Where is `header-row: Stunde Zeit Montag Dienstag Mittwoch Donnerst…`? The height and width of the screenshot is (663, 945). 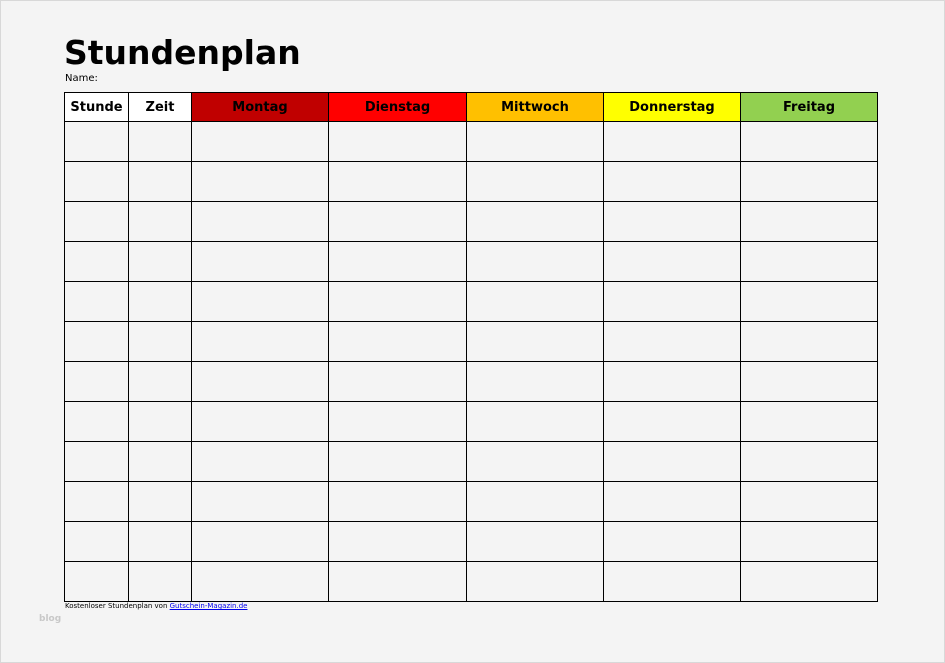
header-row: Stunde Zeit Montag Dienstag Mittwoch Donnerst… is located at coordinates (471, 107).